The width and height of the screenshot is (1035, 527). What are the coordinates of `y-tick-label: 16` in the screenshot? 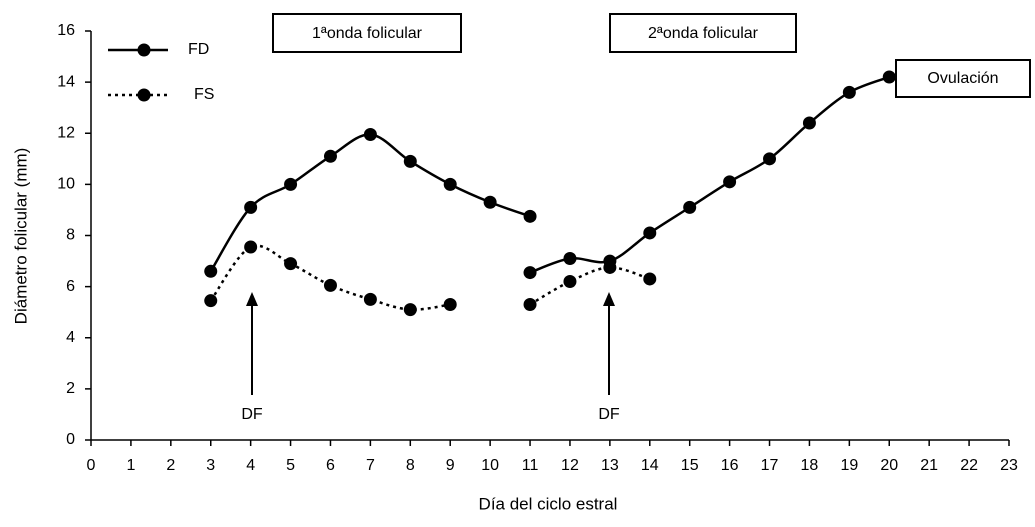 It's located at (66, 30).